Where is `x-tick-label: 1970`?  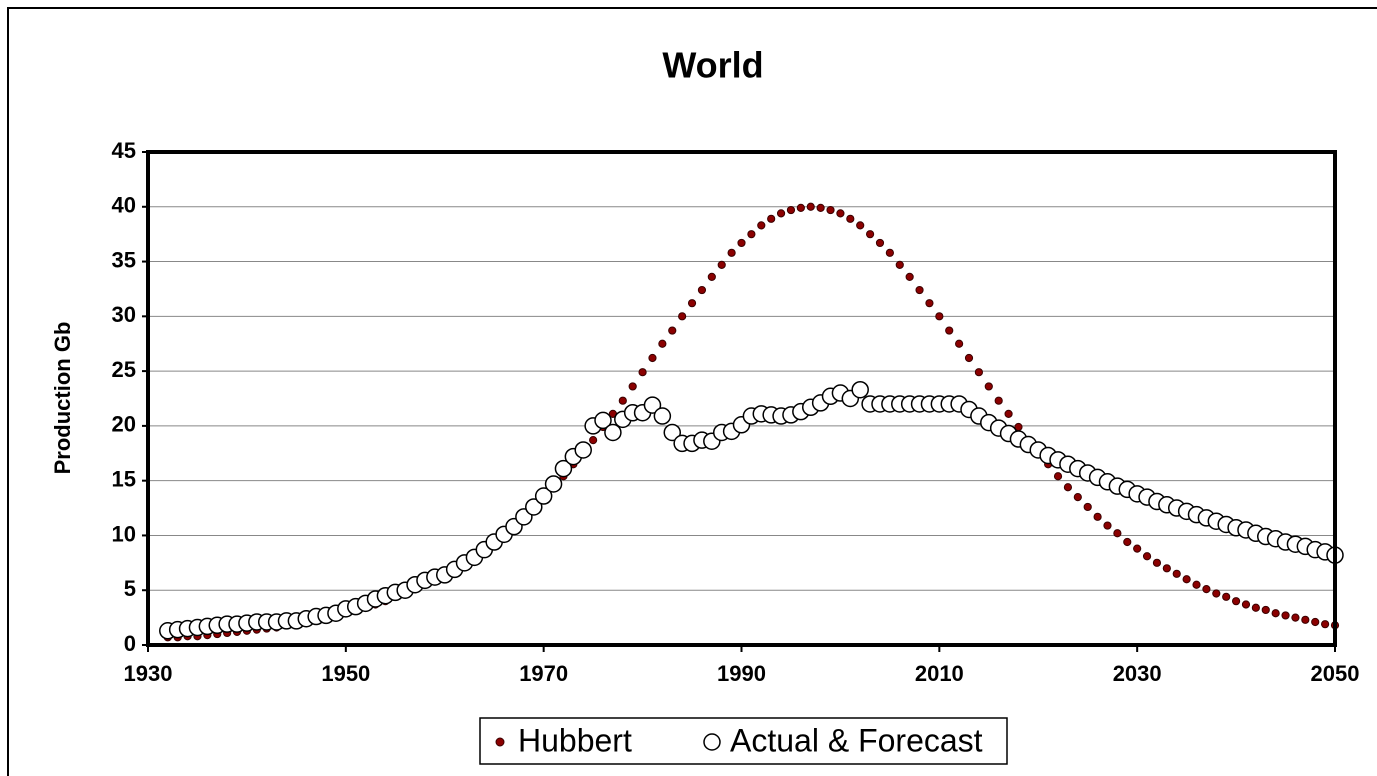
x-tick-label: 1970 is located at coordinates (543, 673).